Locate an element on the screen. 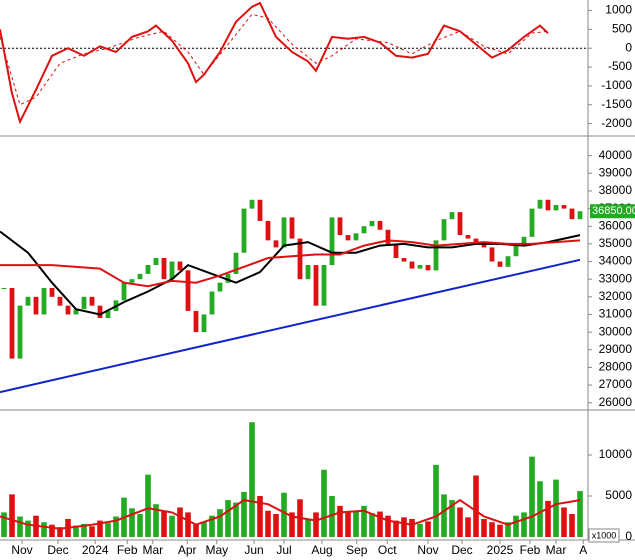 This screenshot has width=635, height=560. y-tick-label: 29000 is located at coordinates (616, 349).